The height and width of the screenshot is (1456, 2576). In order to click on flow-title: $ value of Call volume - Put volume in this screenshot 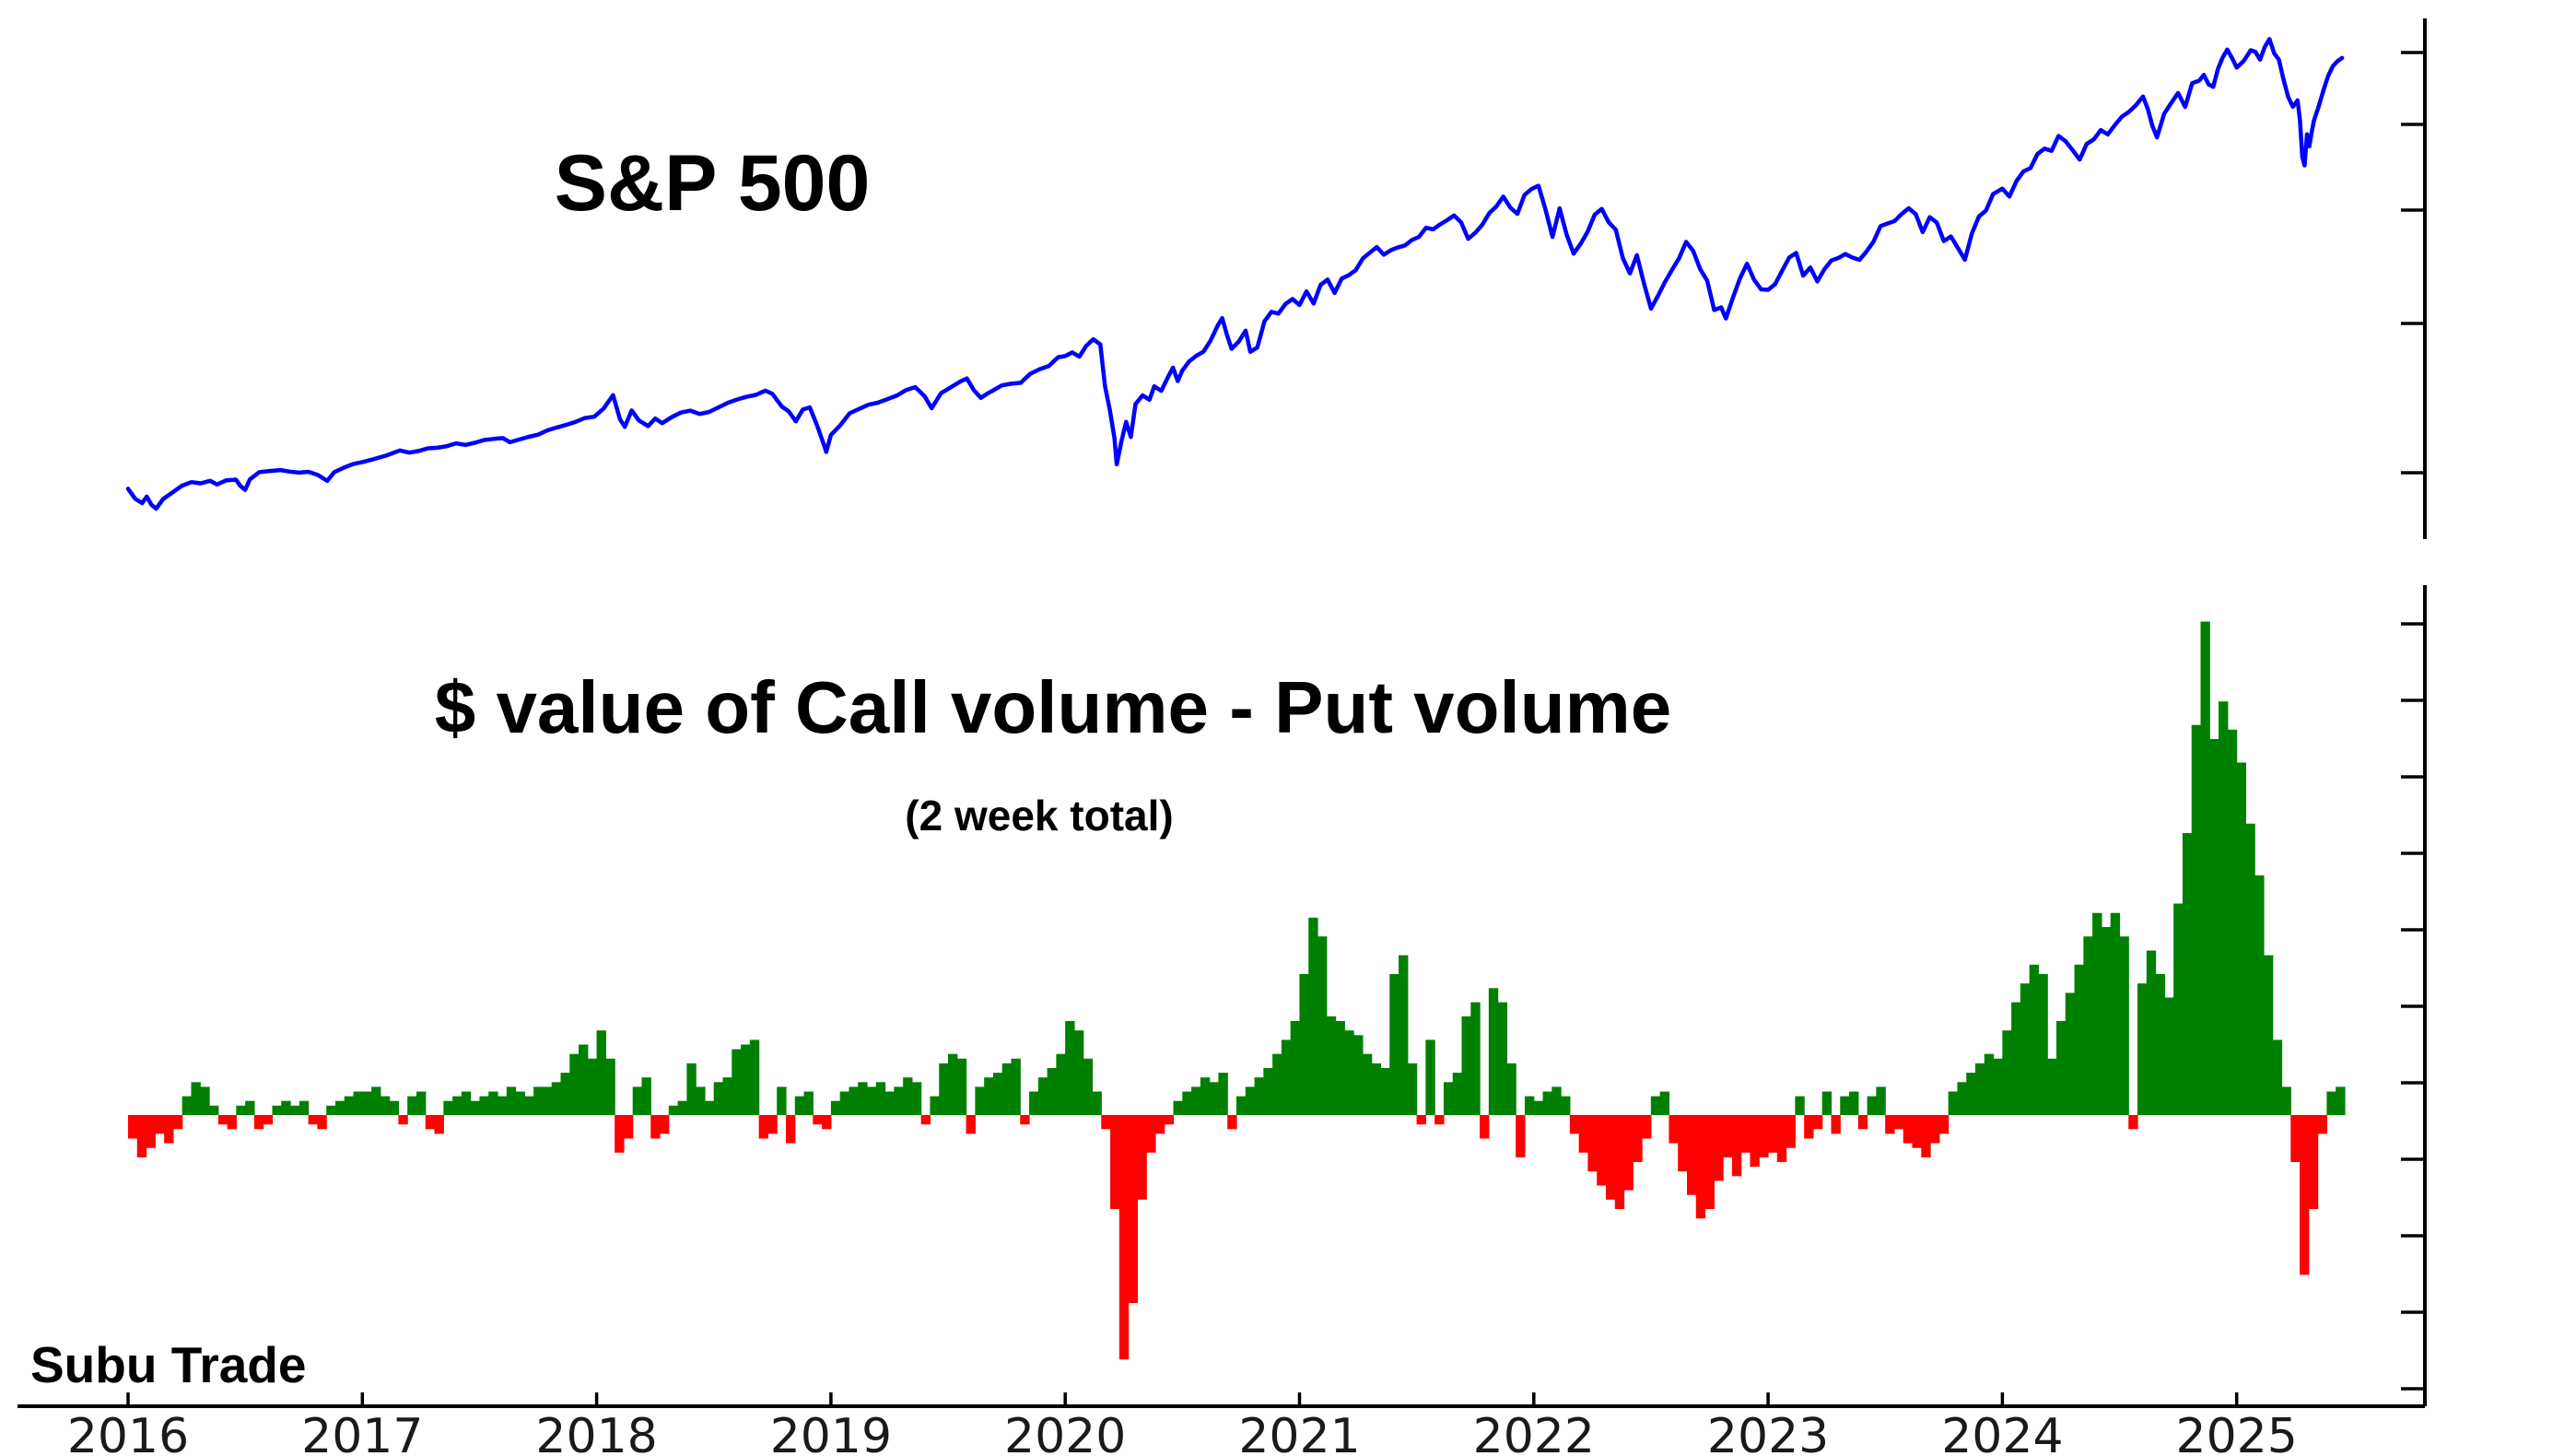, I will do `click(1053, 707)`.